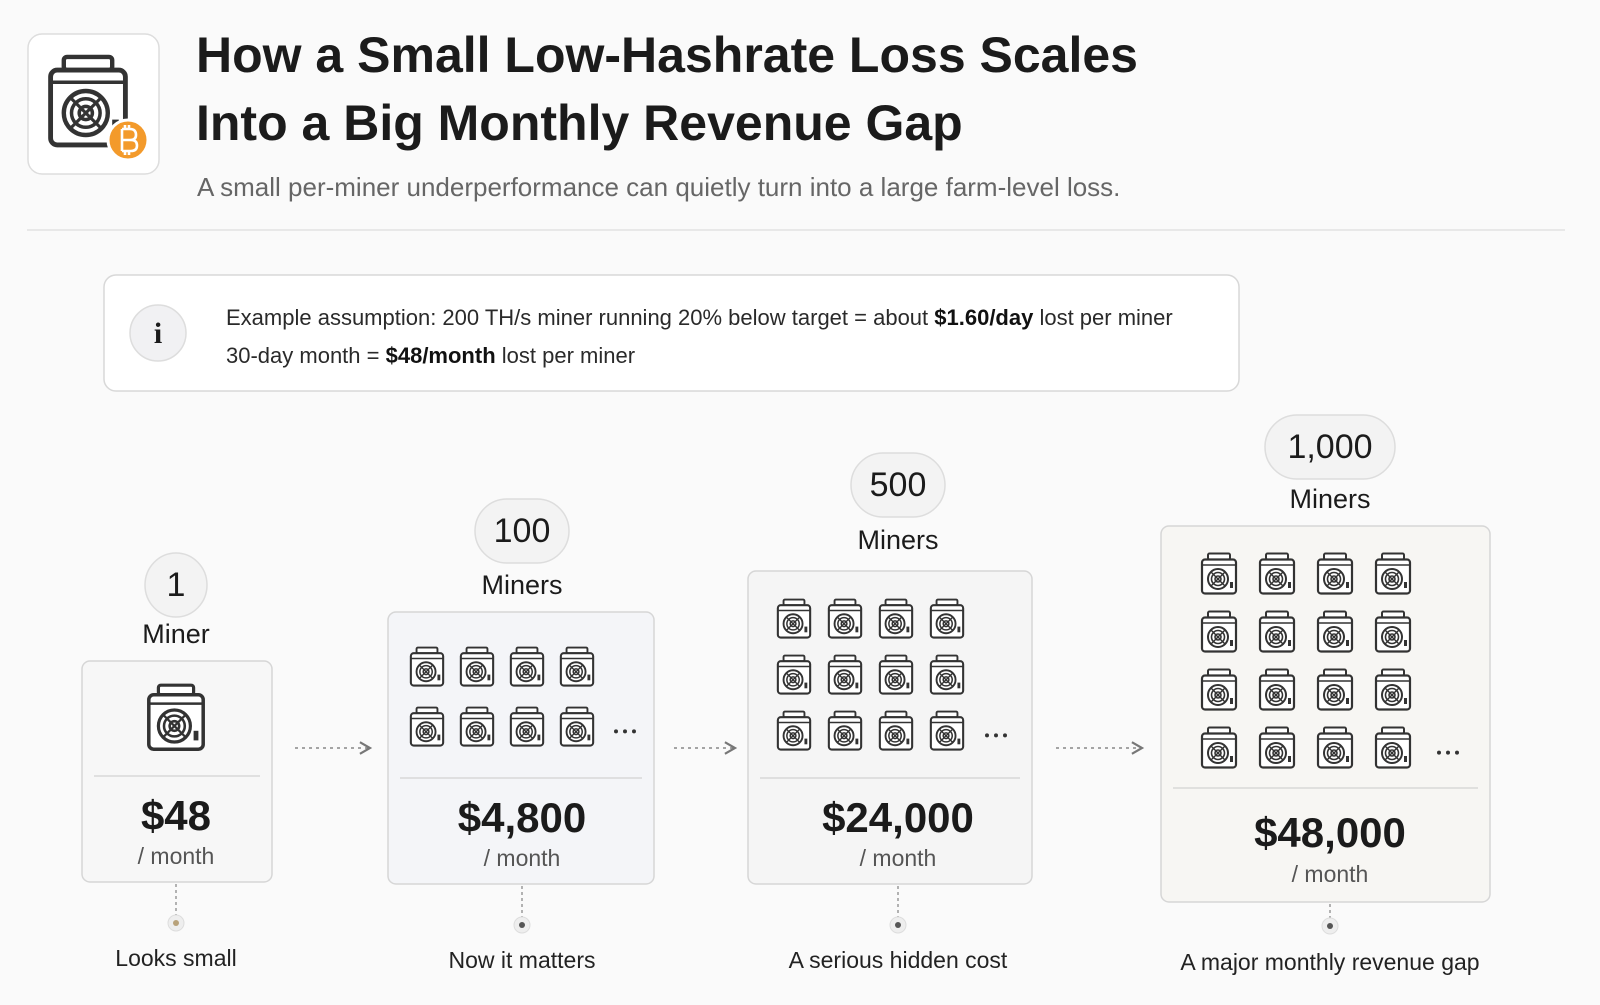 Image resolution: width=1600 pixels, height=1005 pixels. What do you see at coordinates (898, 960) in the screenshot?
I see `stage-caption: A serious hidden cost` at bounding box center [898, 960].